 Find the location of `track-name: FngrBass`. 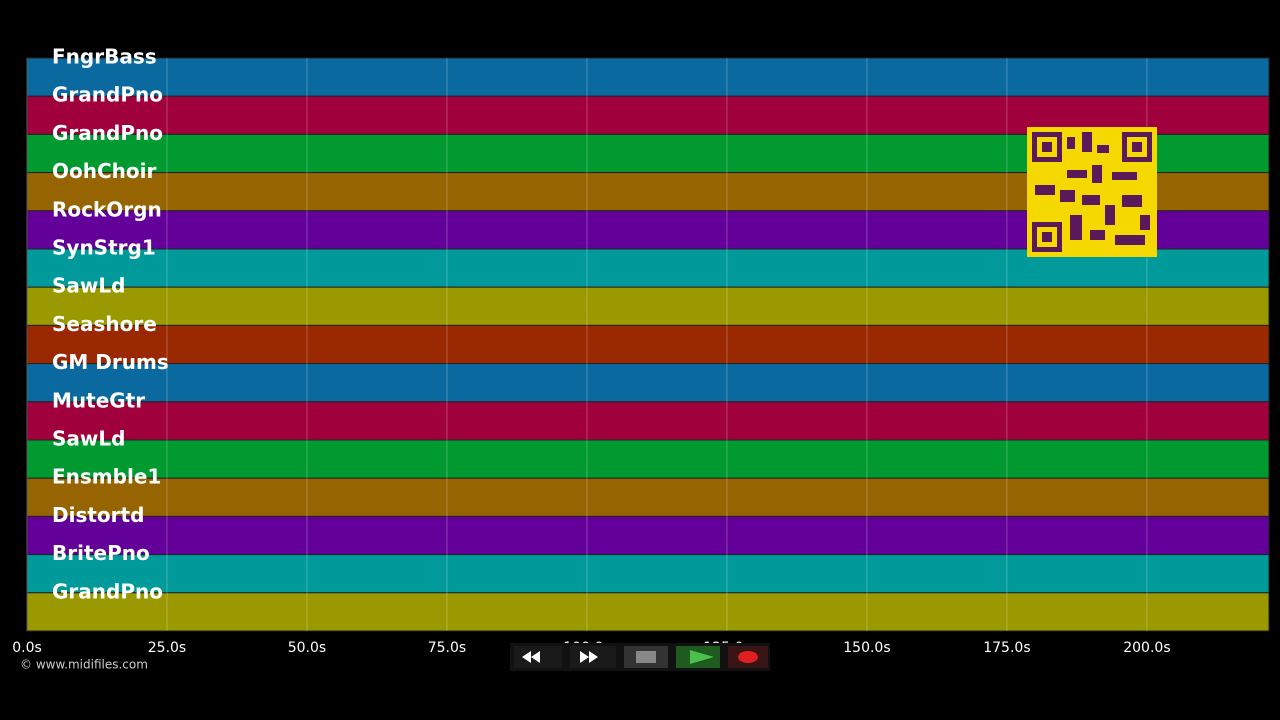

track-name: FngrBass is located at coordinates (104, 57).